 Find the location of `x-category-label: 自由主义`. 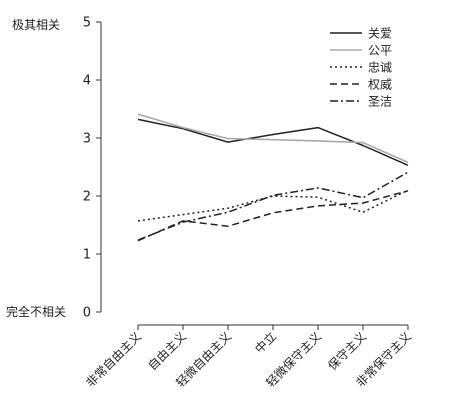

x-category-label: 自由主义 is located at coordinates (167, 351).